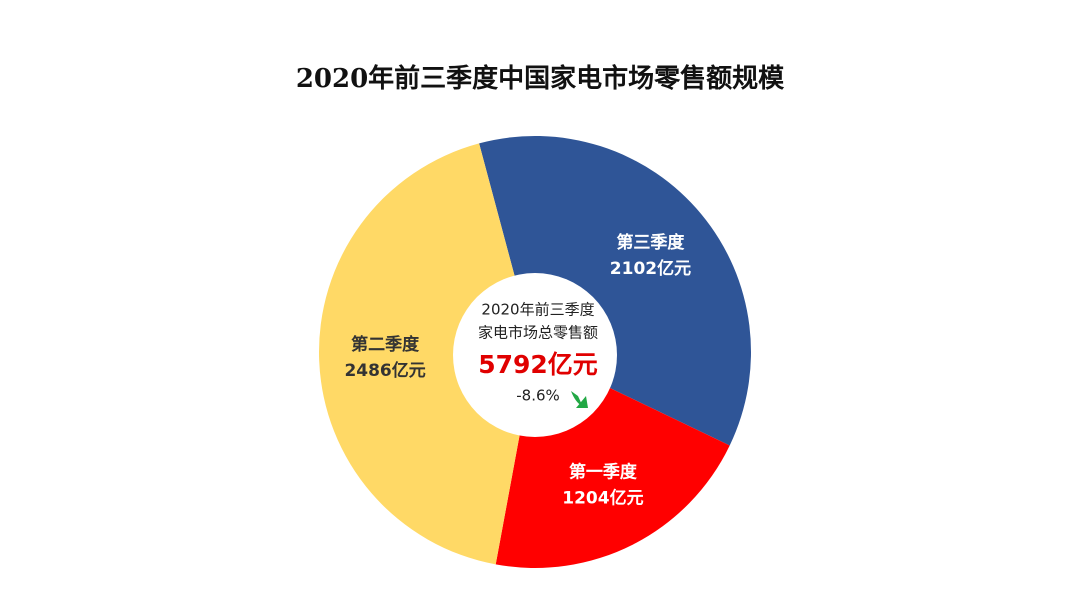  I want to click on value-label: 2486亿元, so click(384, 370).